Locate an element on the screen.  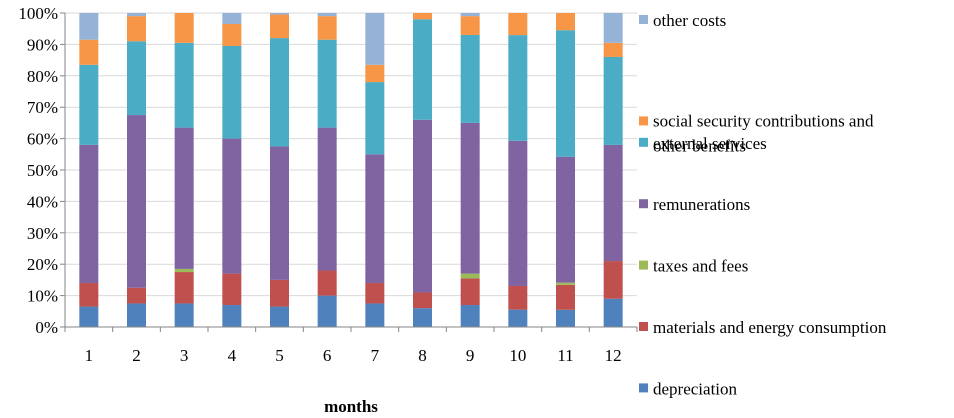
y-tick-labels: 0% 10% 20% 30% 40% 50% 60% 70% 80% 90% 100% is located at coordinates (38, 170).